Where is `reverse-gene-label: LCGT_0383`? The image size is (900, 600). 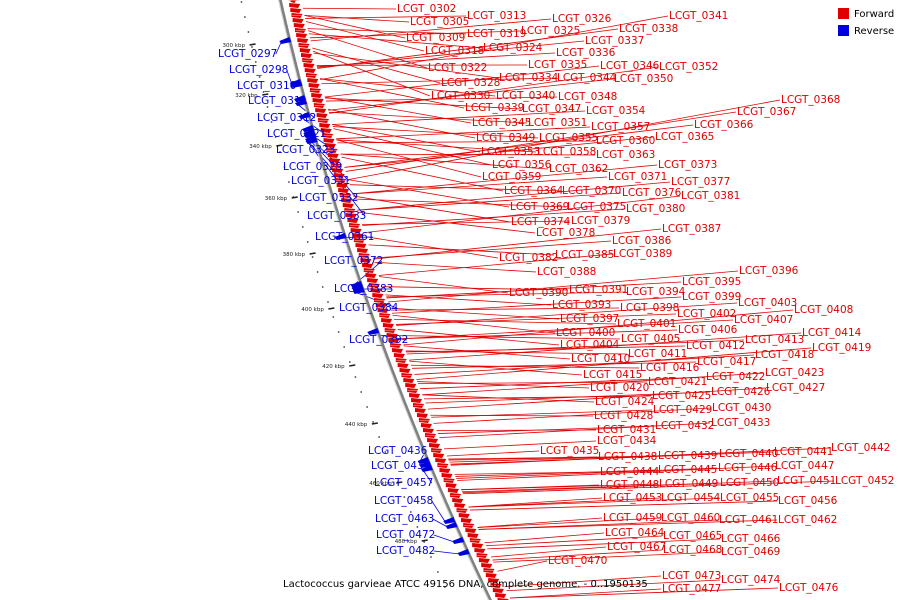 reverse-gene-label: LCGT_0383 is located at coordinates (363, 289).